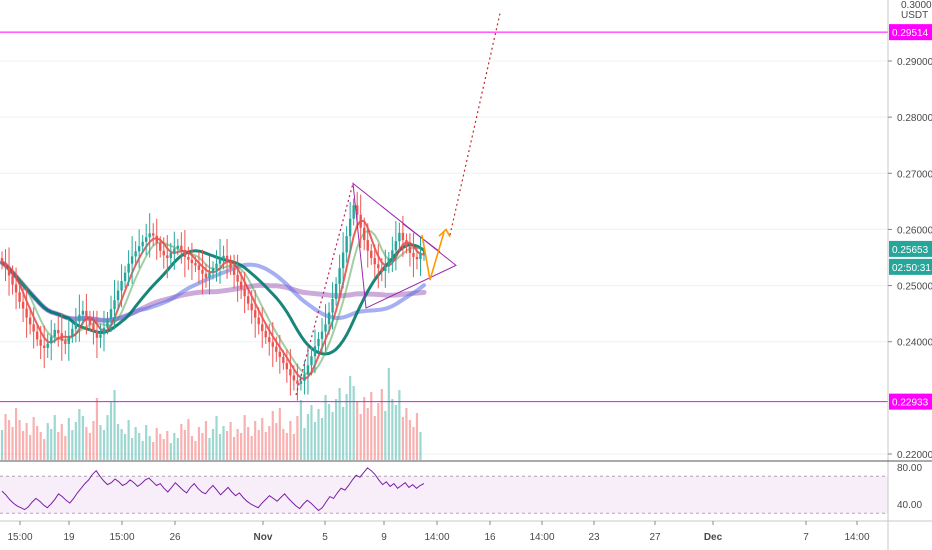 The height and width of the screenshot is (550, 932). I want to click on price-tick-label: 0.24000, so click(914, 343).